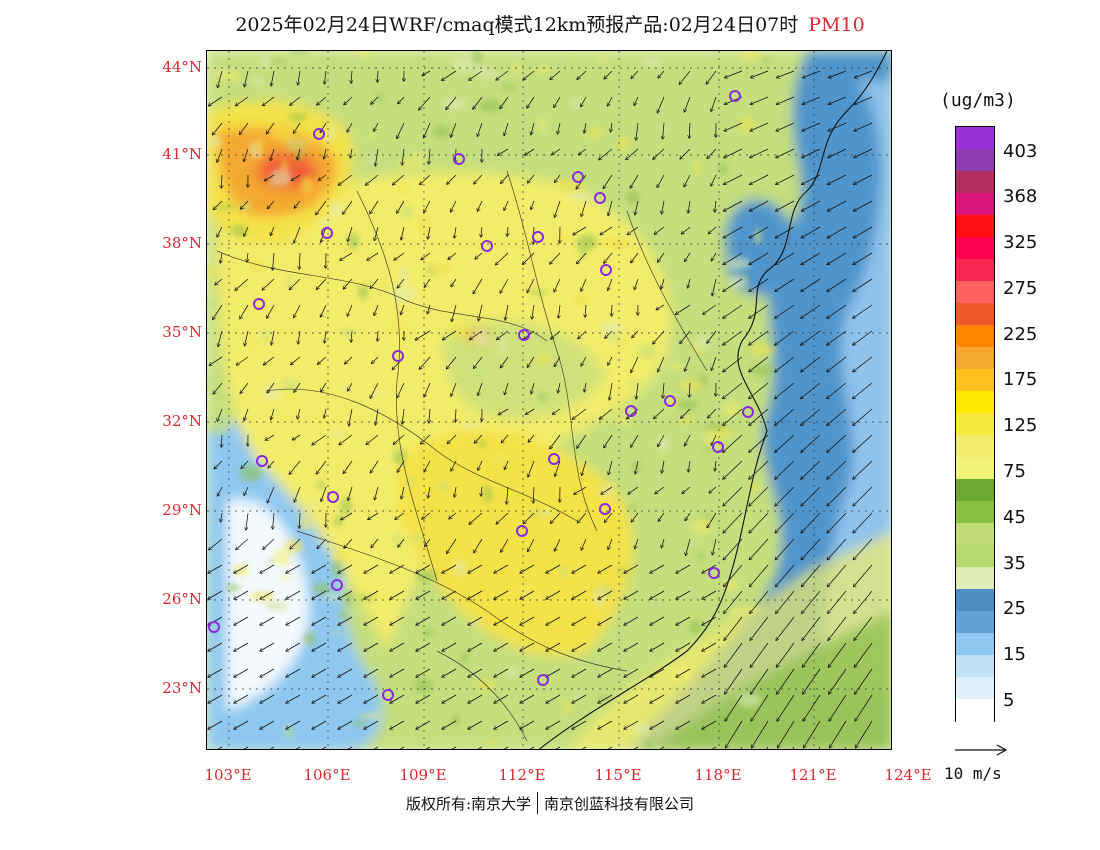  Describe the element at coordinates (517, 25) in the screenshot. I see `title-text: 2025年02月24日WRF/cmaq模式12km预报产品:02月24日07时` at that location.